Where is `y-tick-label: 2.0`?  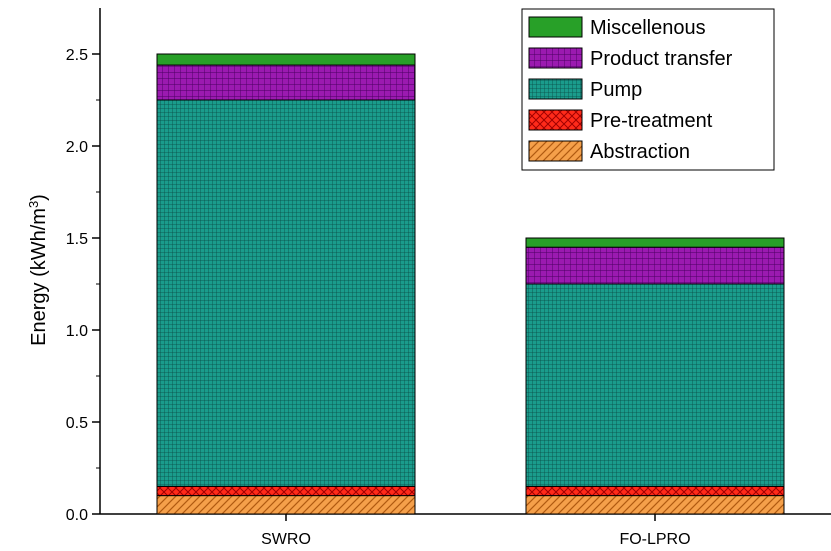 y-tick-label: 2.0 is located at coordinates (77, 147).